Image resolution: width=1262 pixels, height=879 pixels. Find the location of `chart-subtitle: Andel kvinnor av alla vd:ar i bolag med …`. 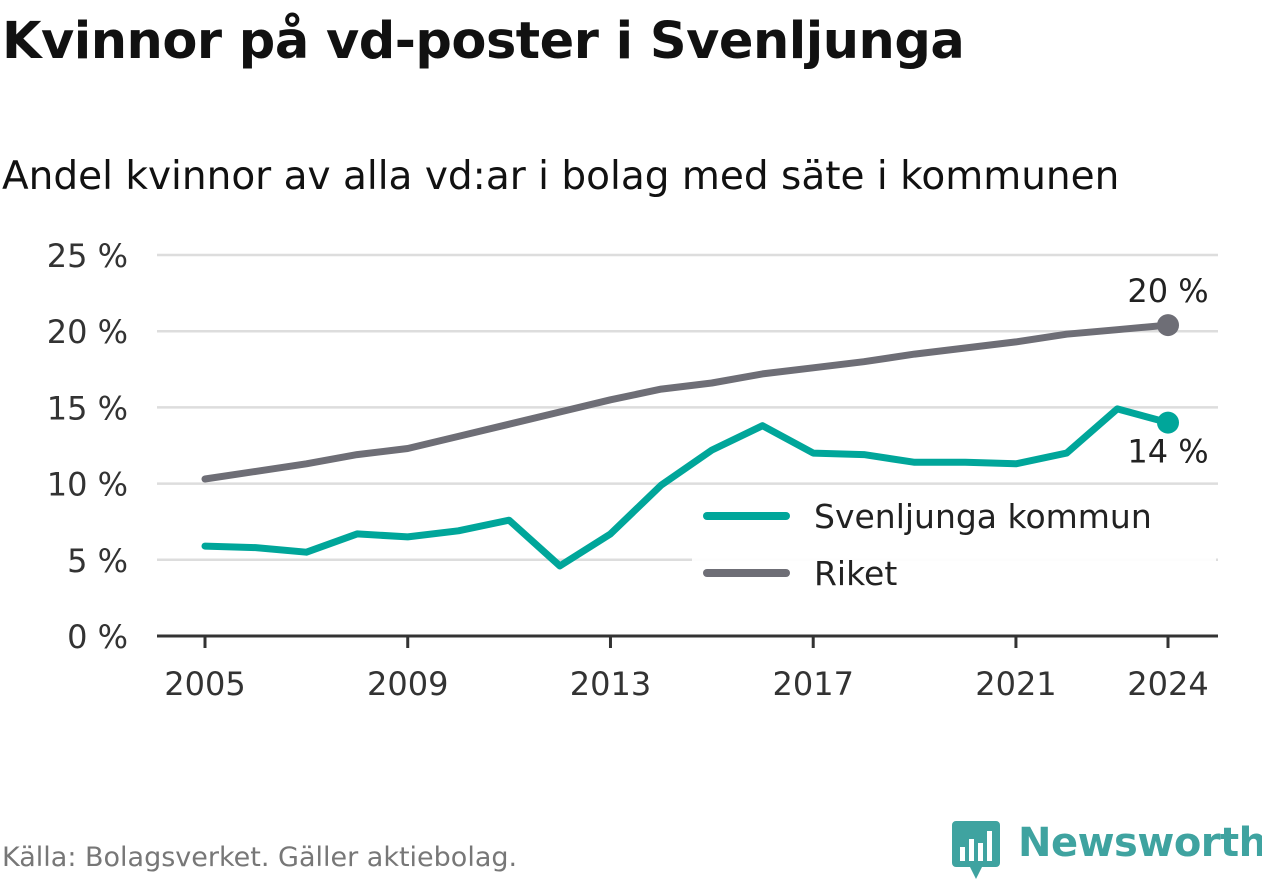

chart-subtitle: Andel kvinnor av alla vd:ar i bolag med … is located at coordinates (561, 176).